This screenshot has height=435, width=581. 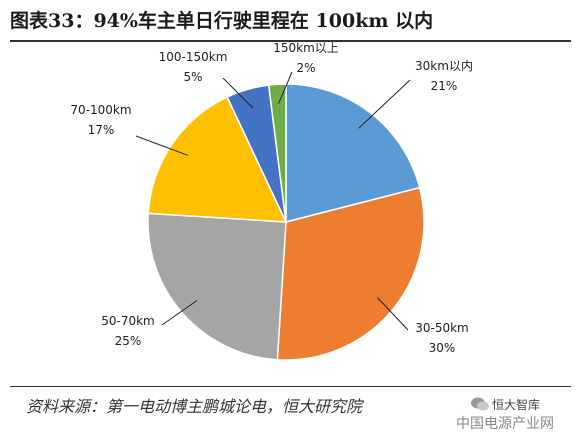 I want to click on leader-line-30km以内, so click(x=384, y=104).